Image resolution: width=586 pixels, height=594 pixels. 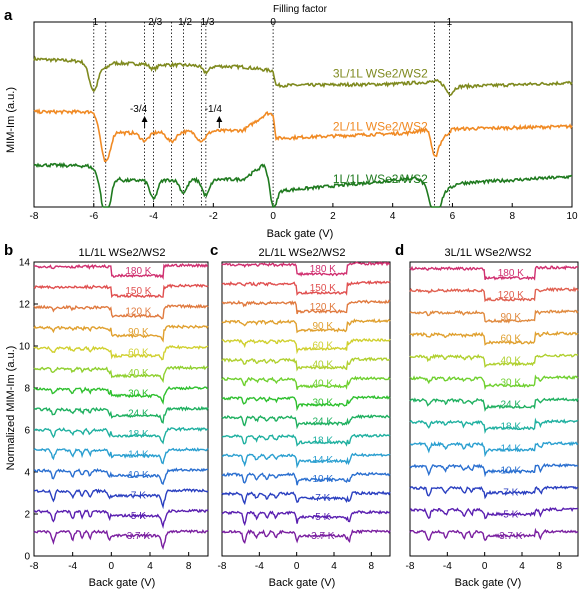 What do you see at coordinates (138, 352) in the screenshot?
I see `panel-b-temperature-label: 60 K` at bounding box center [138, 352].